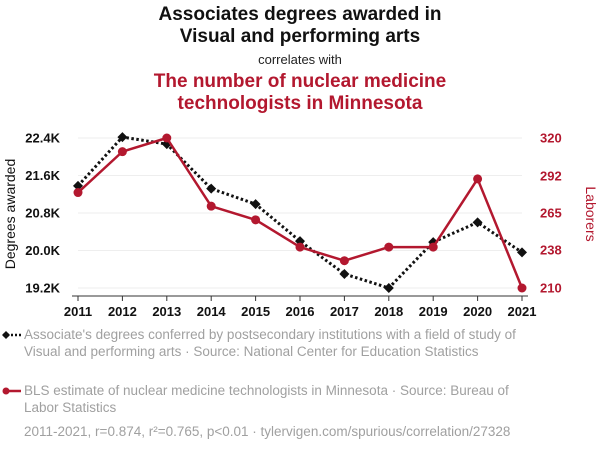  I want to click on chart-subtitle-line1: The number of nuclear medicine, so click(300, 81).